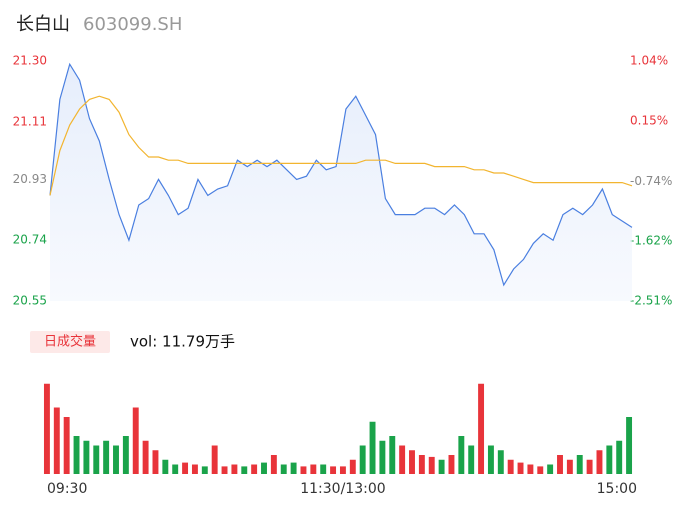  What do you see at coordinates (132, 24) in the screenshot?
I see `stock-code: 603099.SH` at bounding box center [132, 24].